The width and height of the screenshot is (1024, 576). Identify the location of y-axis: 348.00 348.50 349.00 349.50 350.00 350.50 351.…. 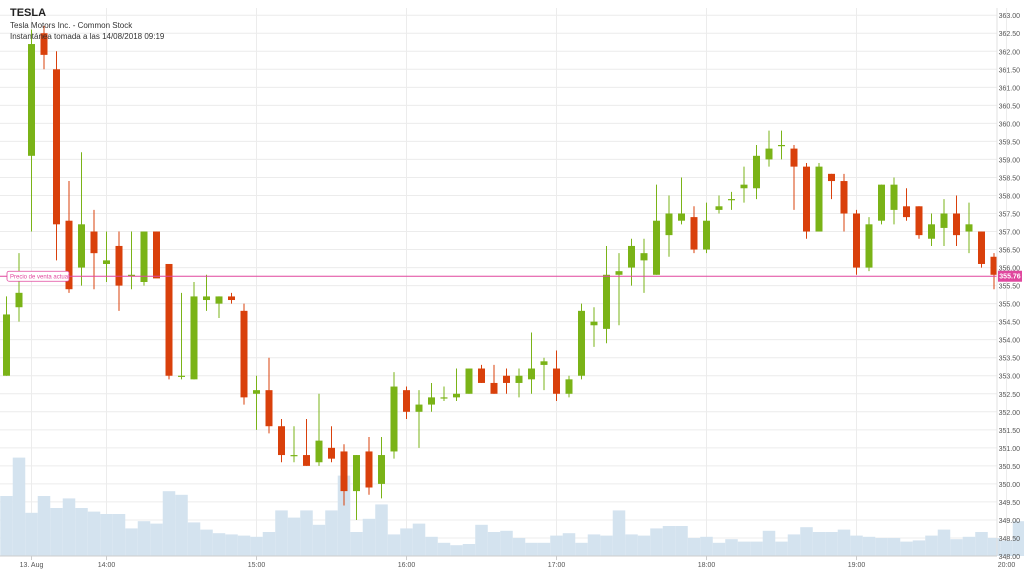
(1008, 284).